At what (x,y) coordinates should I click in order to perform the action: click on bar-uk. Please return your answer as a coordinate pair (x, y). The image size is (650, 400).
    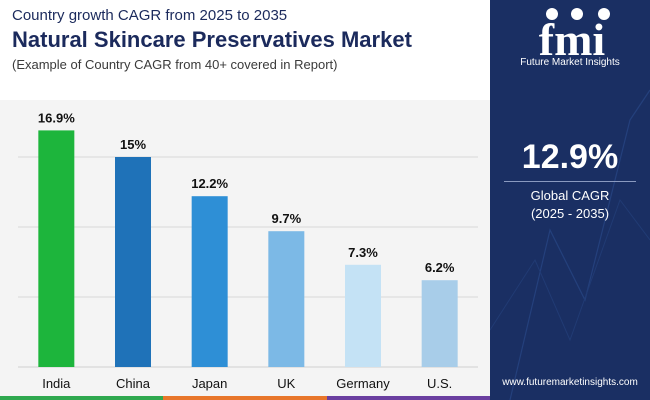
    Looking at the image, I should click on (286, 299).